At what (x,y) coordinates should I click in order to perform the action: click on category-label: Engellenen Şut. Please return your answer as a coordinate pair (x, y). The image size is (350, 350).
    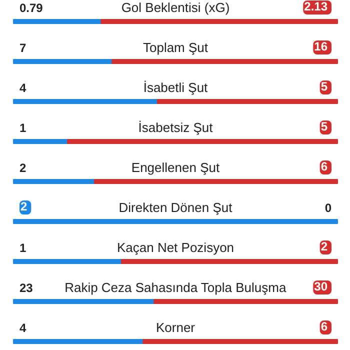
    Looking at the image, I should click on (175, 167).